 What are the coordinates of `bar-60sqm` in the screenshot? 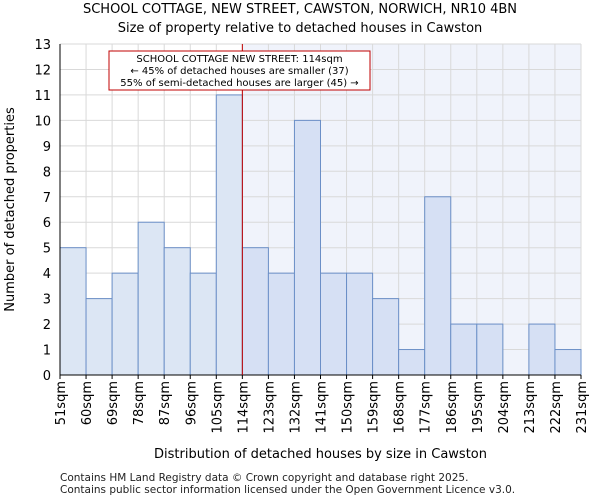 It's located at (99, 337).